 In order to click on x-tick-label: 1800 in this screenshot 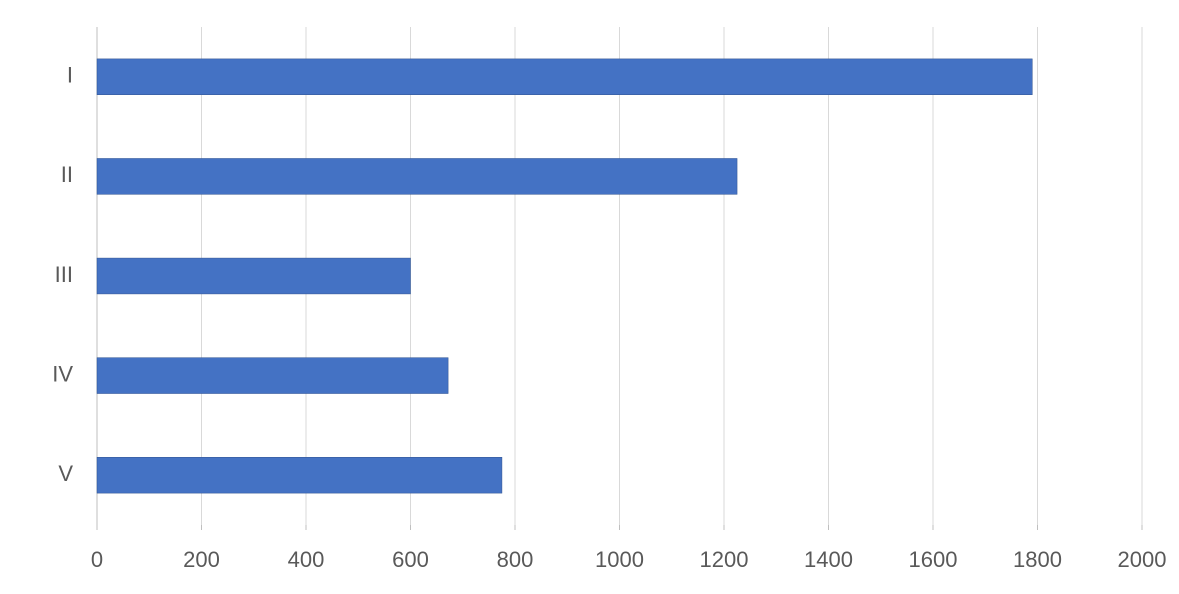, I will do `click(1037, 559)`.